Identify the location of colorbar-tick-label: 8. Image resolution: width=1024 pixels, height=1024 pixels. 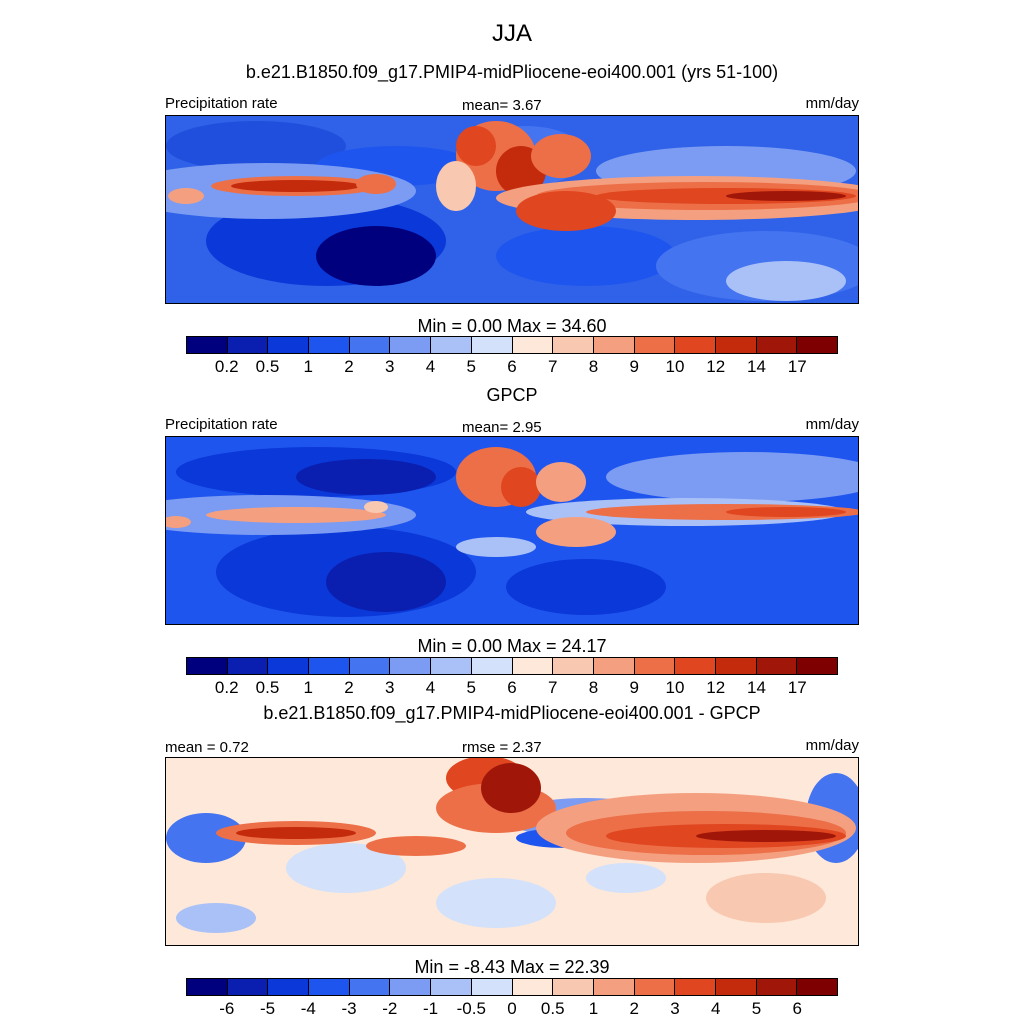
(593, 366).